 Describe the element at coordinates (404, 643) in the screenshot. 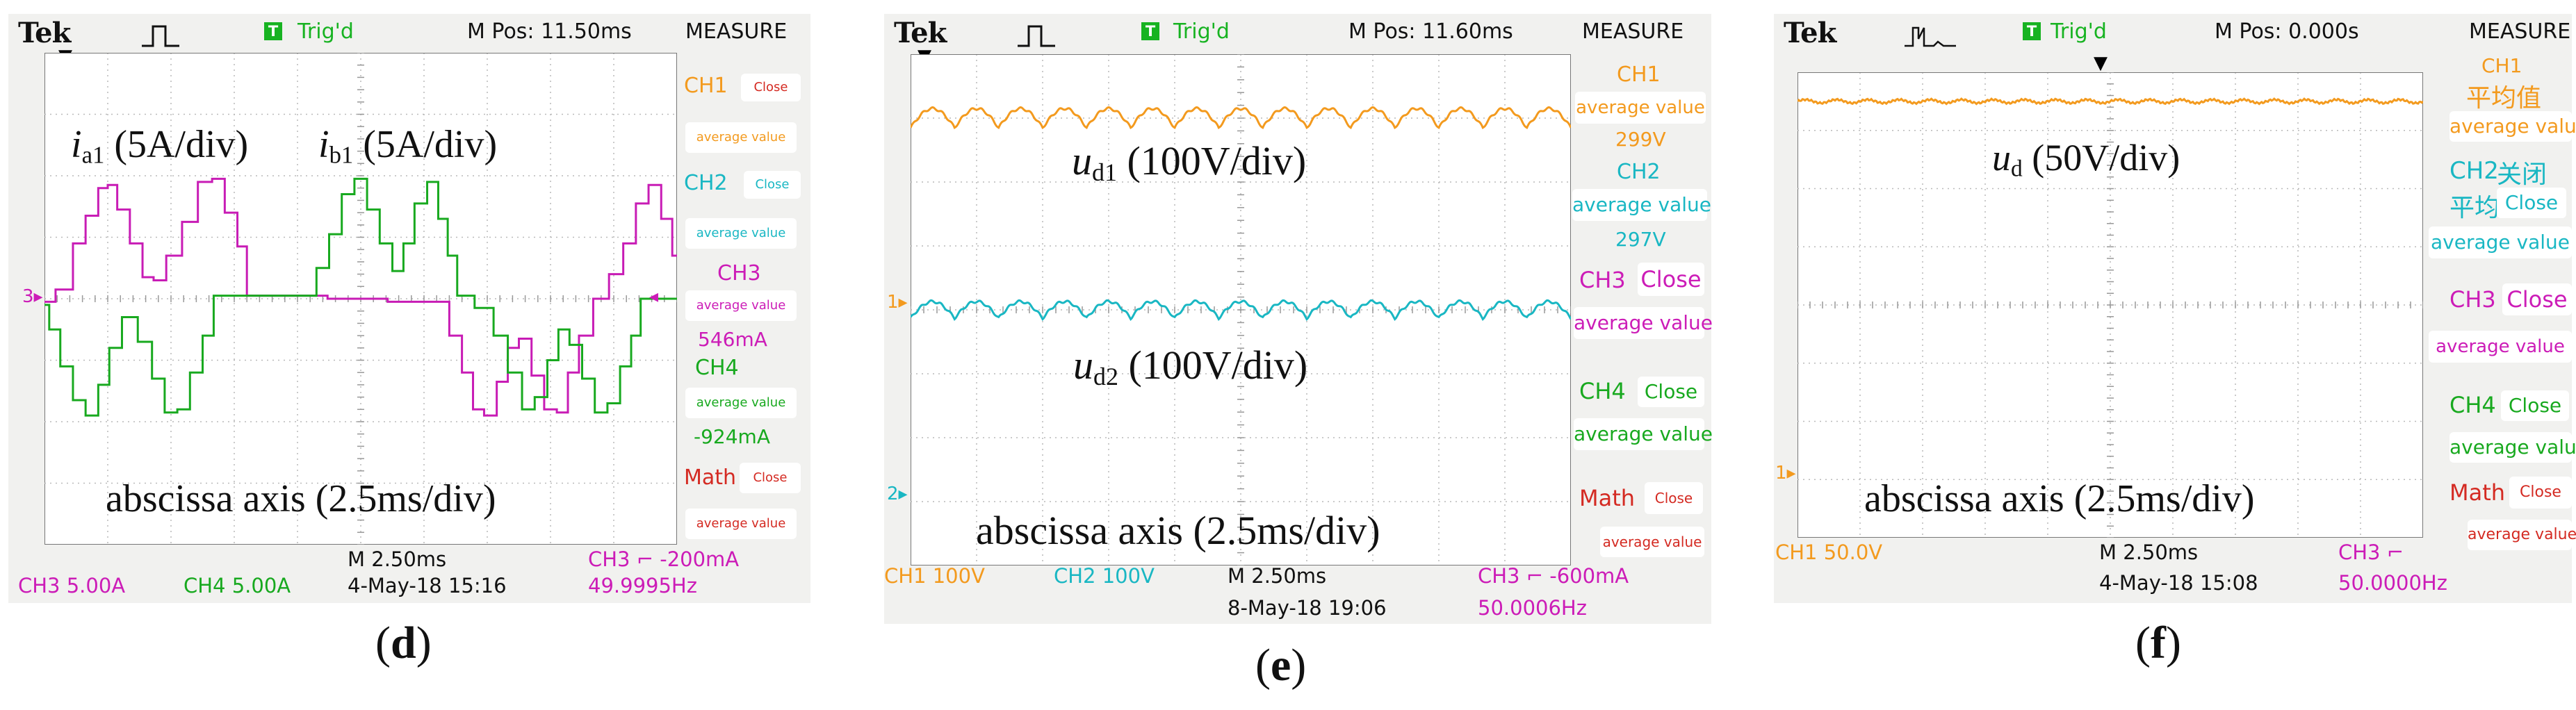

I see `panel-label-d: (d)` at that location.